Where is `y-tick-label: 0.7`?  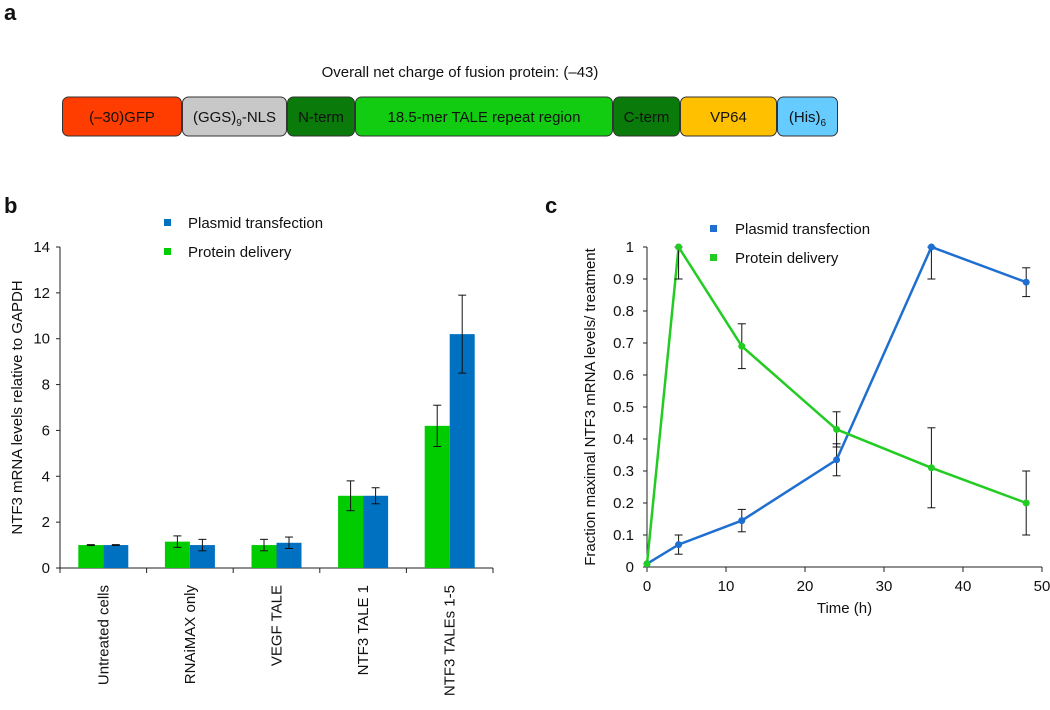 y-tick-label: 0.7 is located at coordinates (623, 343).